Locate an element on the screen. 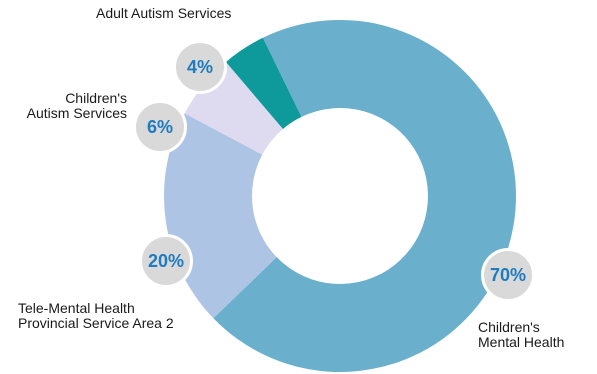 The image size is (597, 374). slice-adult-autism is located at coordinates (263, 83).